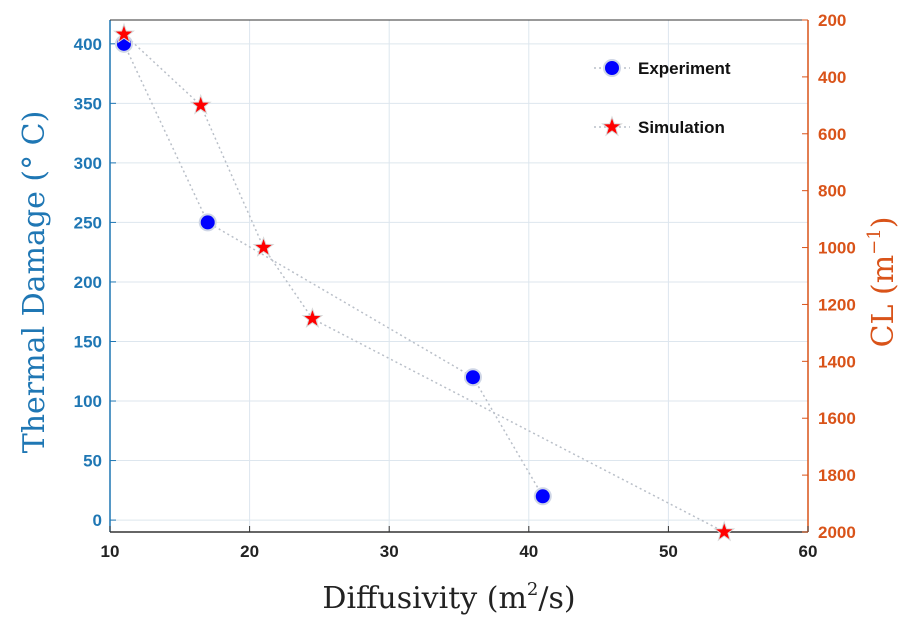  What do you see at coordinates (88, 163) in the screenshot?
I see `y-left-tick-label: 300` at bounding box center [88, 163].